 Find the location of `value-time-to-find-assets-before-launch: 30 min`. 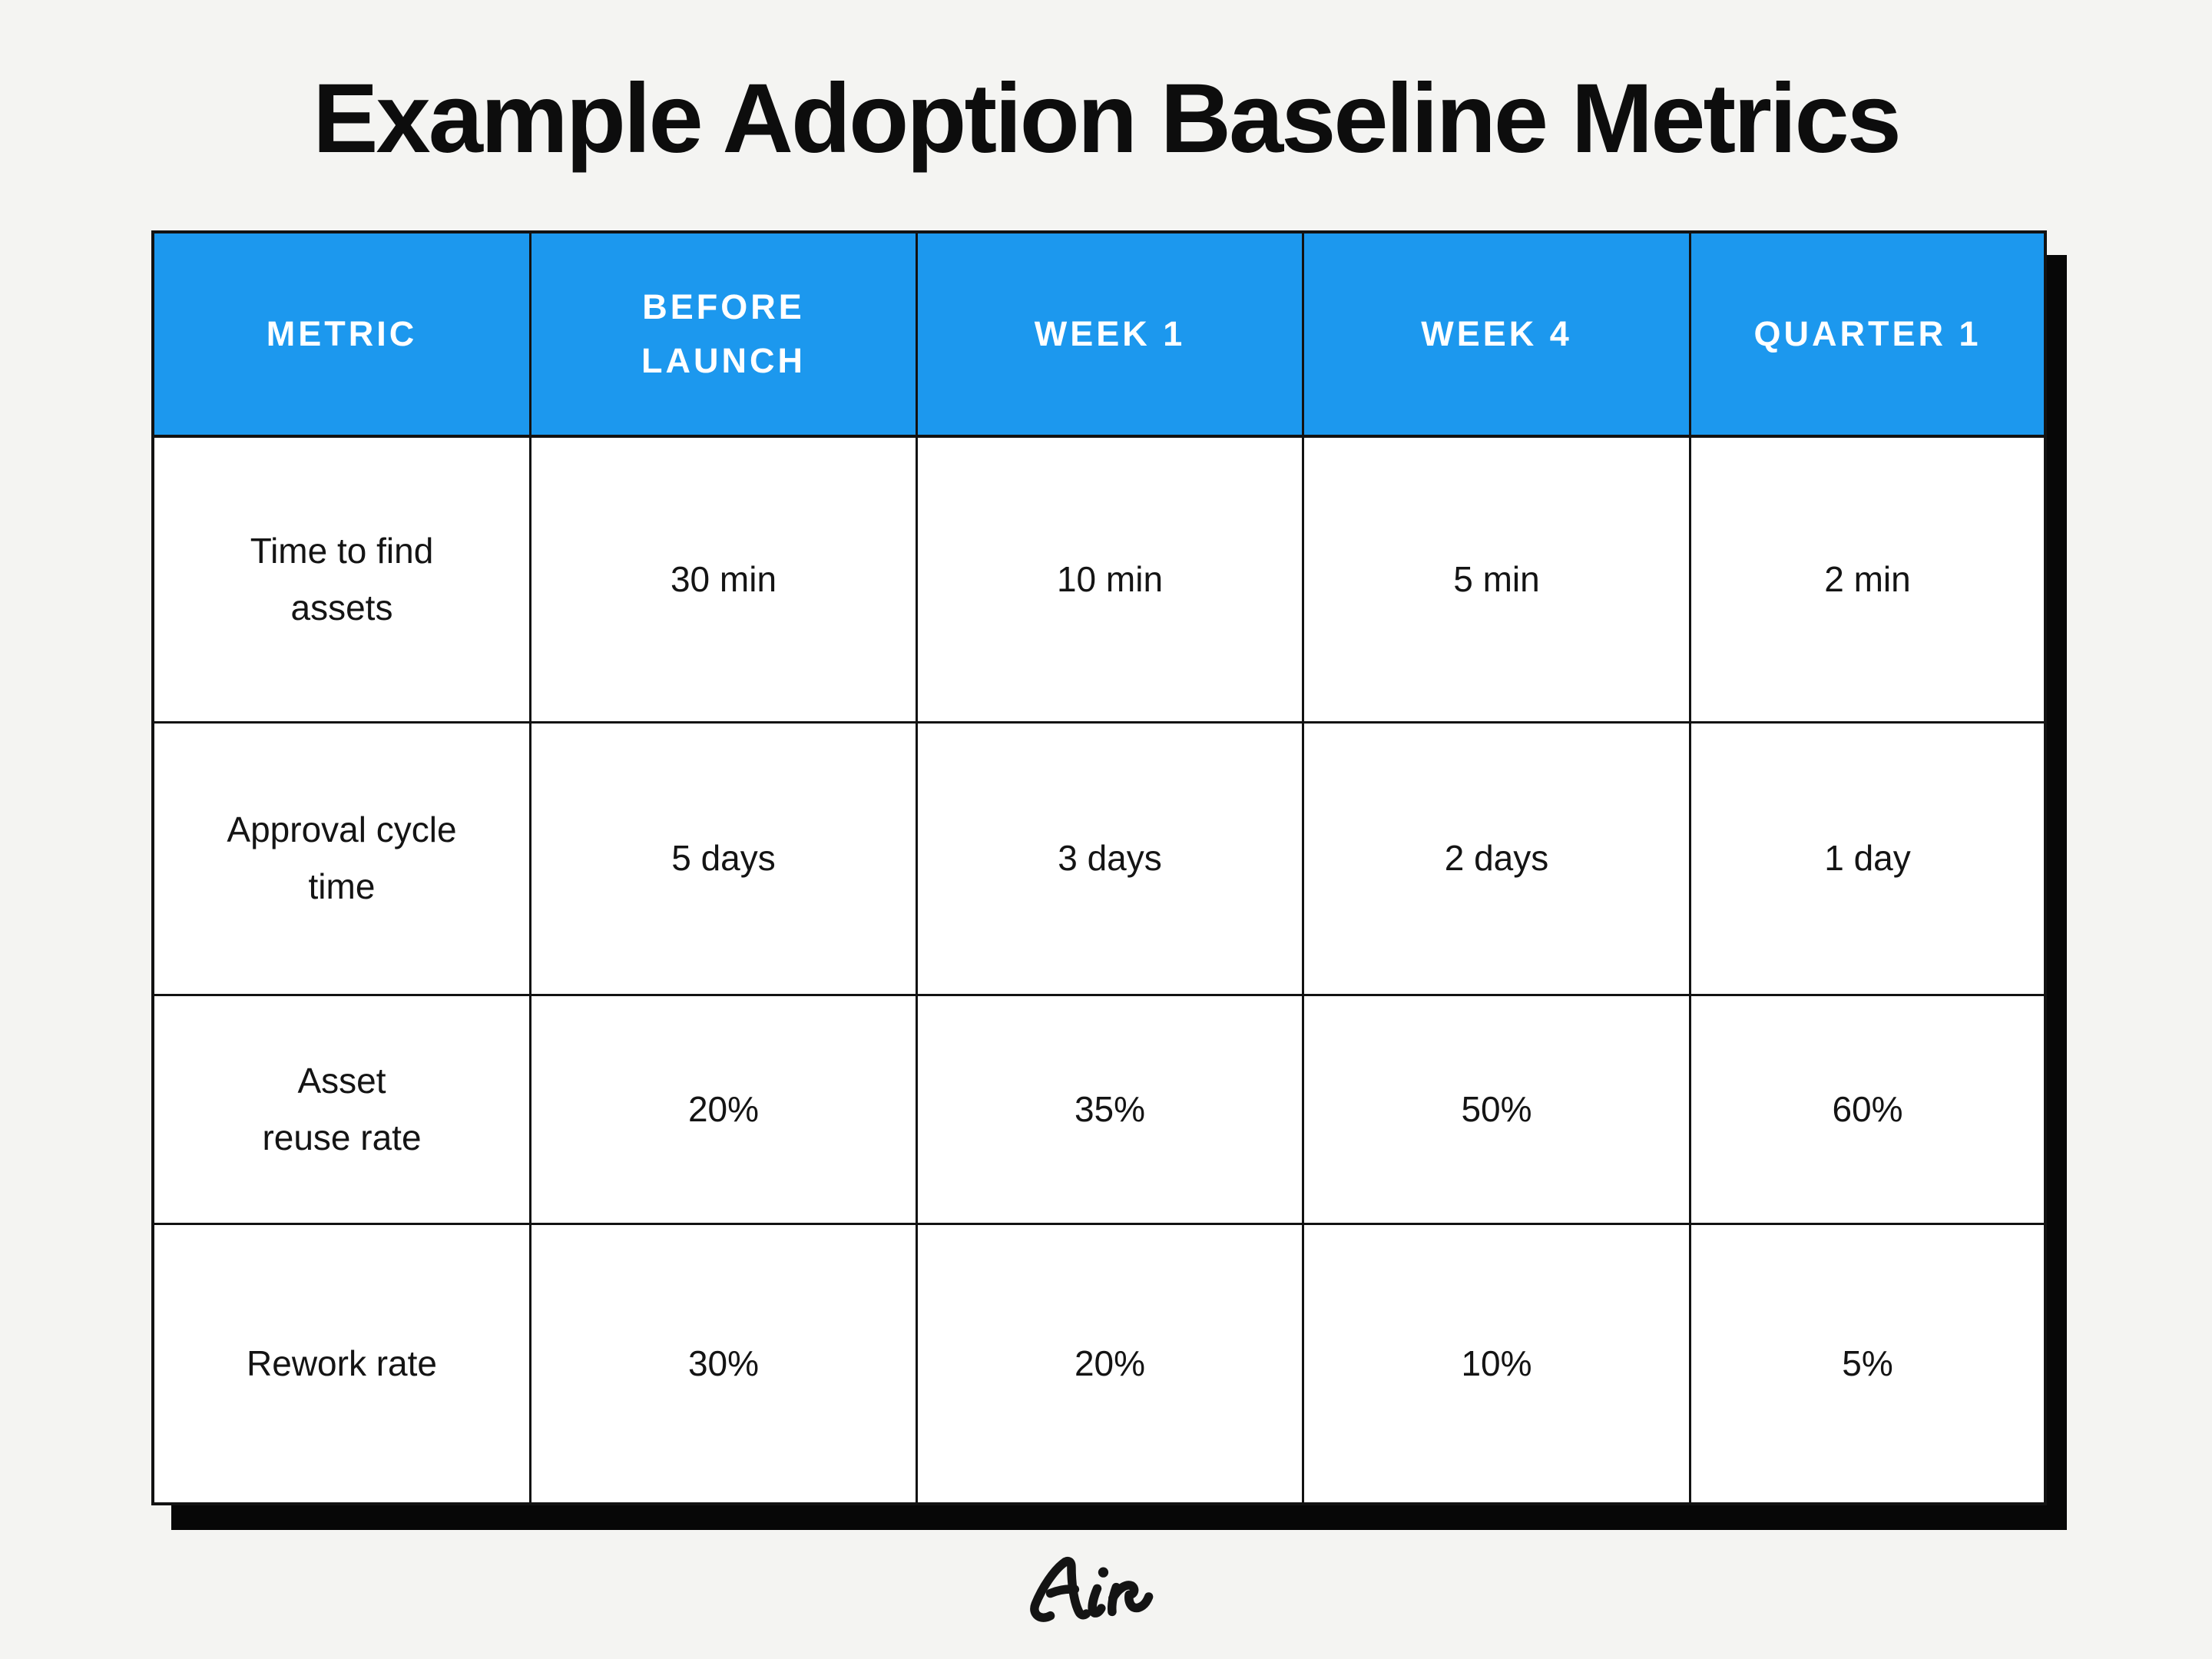

value-time-to-find-assets-before-launch: 30 min is located at coordinates (725, 581).